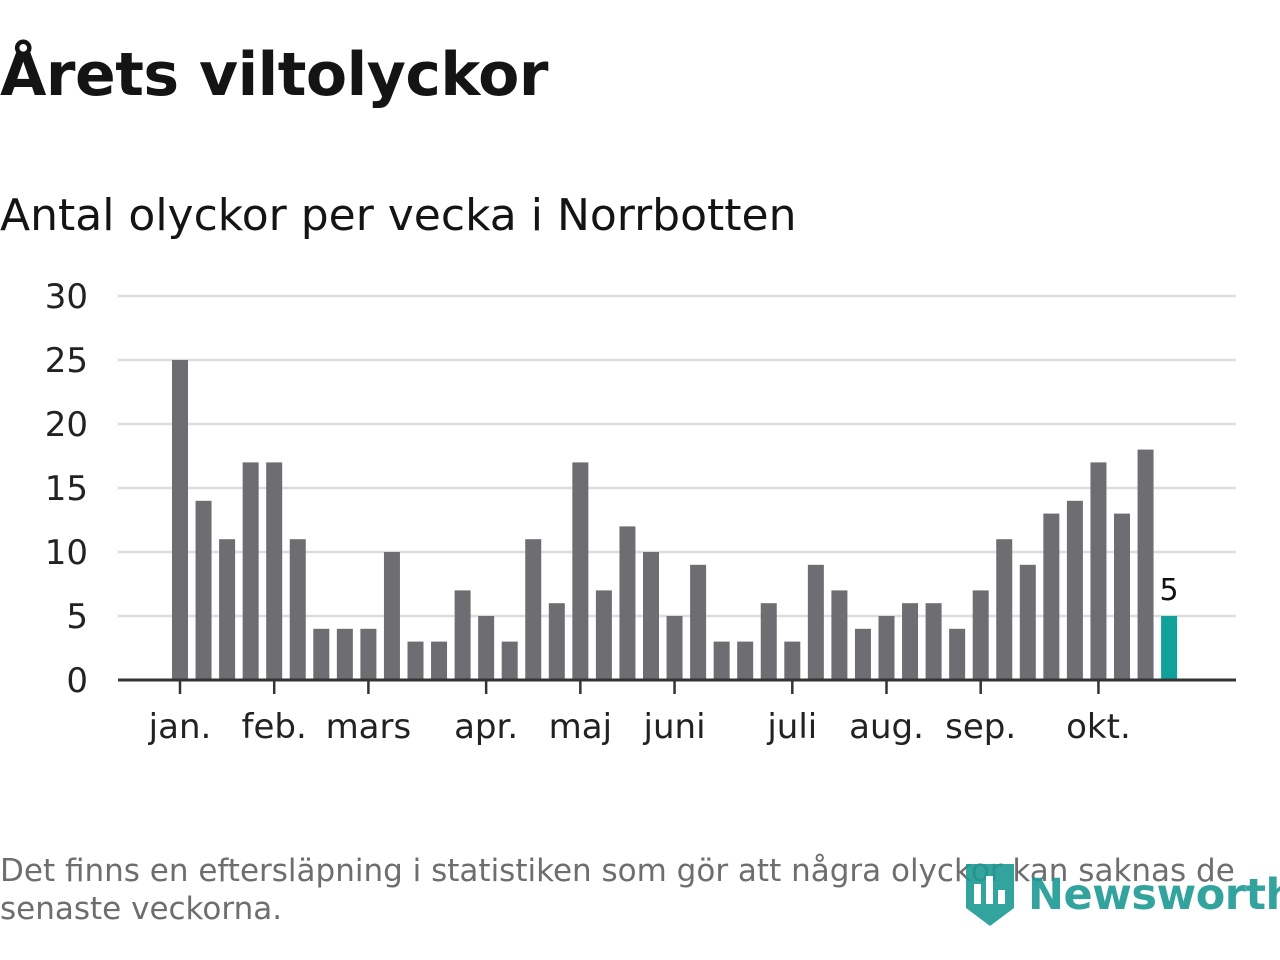 This screenshot has width=1280, height=960. What do you see at coordinates (486, 727) in the screenshot?
I see `x-tick-label: apr.` at bounding box center [486, 727].